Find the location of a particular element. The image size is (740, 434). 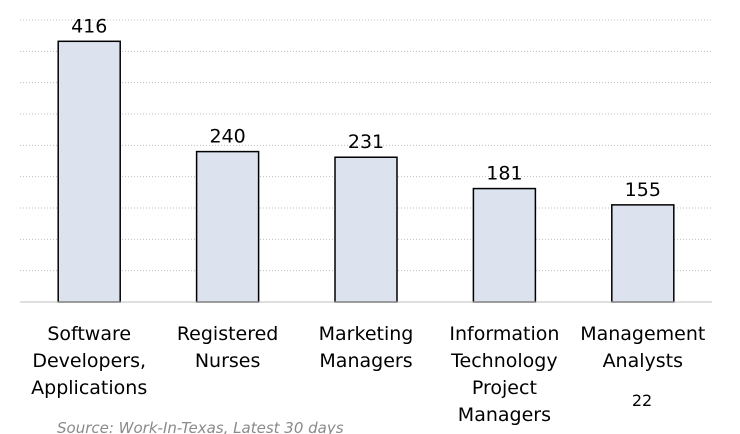

data-label: 231 is located at coordinates (366, 142).